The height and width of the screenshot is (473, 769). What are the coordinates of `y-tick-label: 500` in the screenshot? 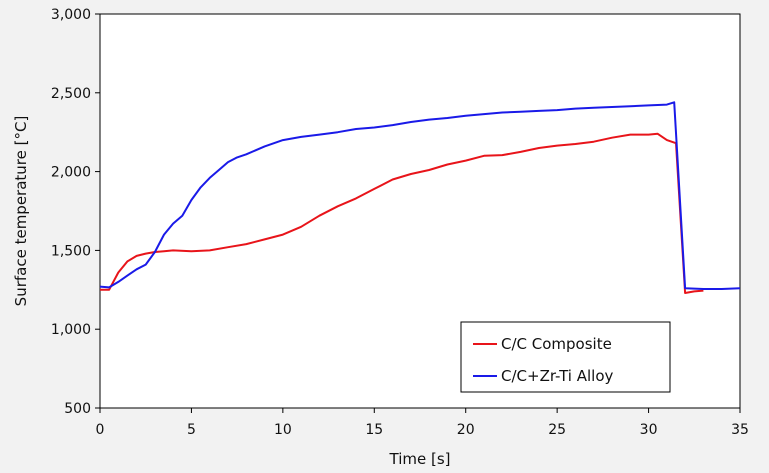 It's located at (77, 409).